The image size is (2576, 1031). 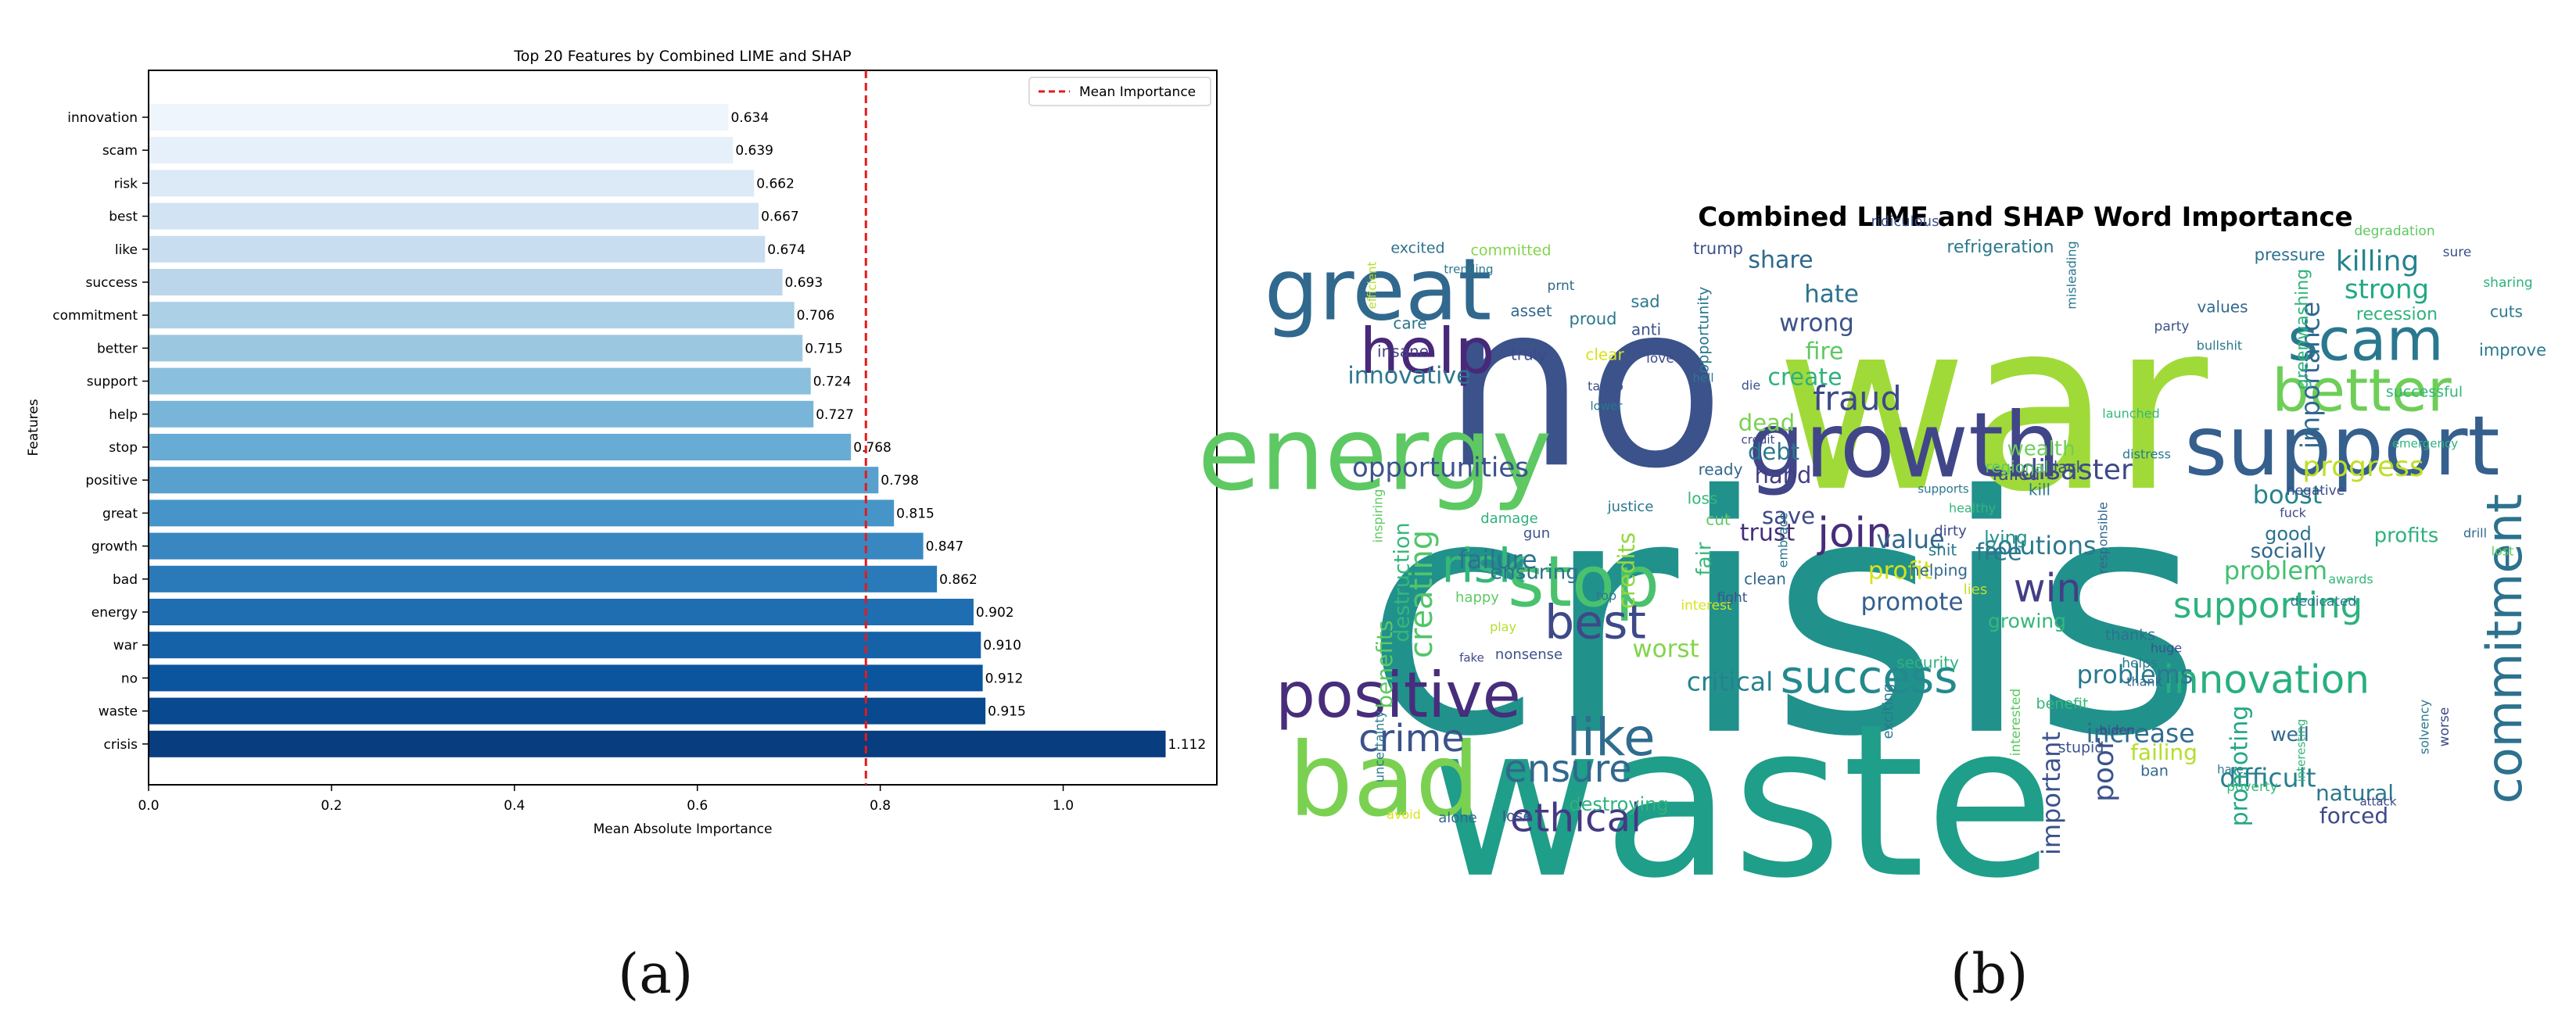 What do you see at coordinates (2251, 787) in the screenshot?
I see `word-poverty: poverty` at bounding box center [2251, 787].